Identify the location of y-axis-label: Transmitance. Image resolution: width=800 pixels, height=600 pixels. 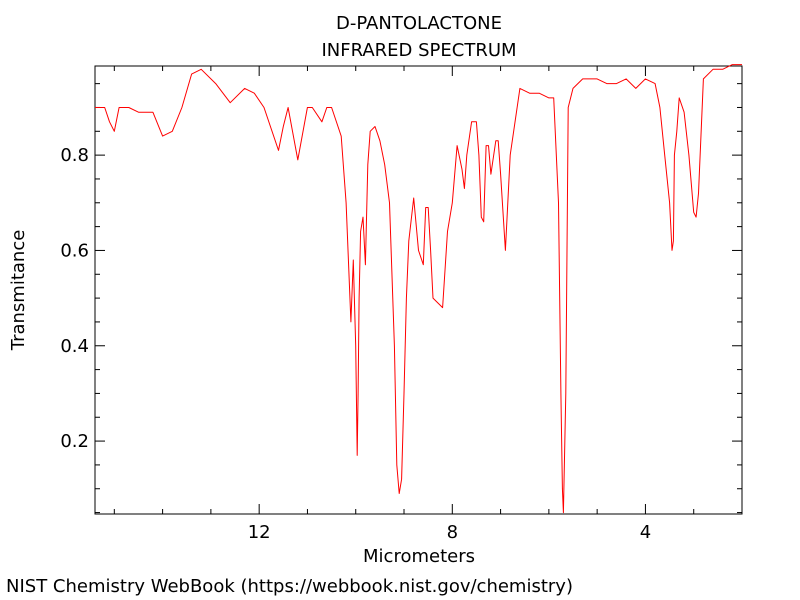
(18, 291).